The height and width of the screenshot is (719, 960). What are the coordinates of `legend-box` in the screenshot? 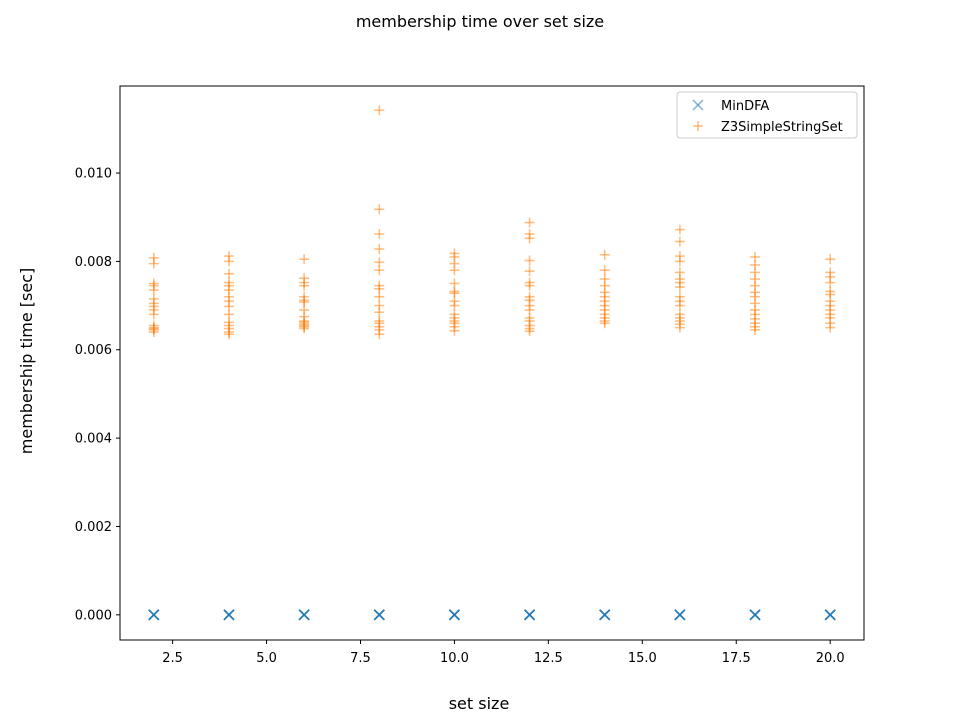 It's located at (767, 115).